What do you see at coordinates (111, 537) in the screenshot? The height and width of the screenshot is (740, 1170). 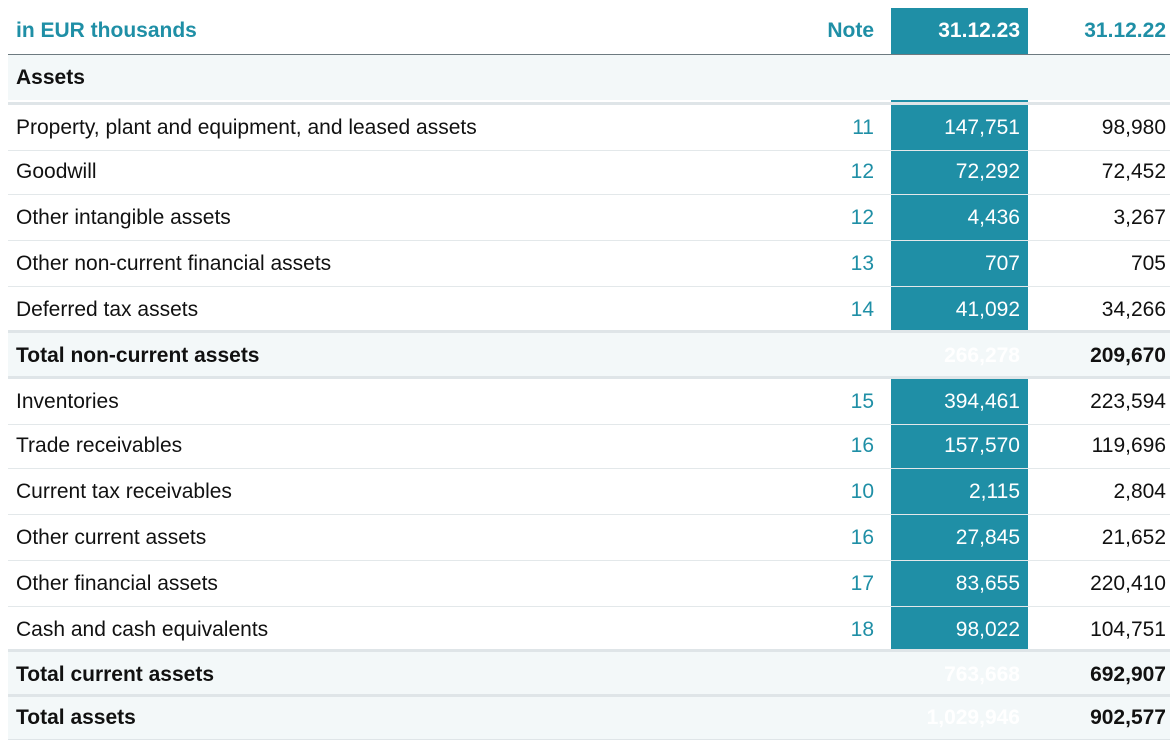 I see `row-label: Other current assets` at bounding box center [111, 537].